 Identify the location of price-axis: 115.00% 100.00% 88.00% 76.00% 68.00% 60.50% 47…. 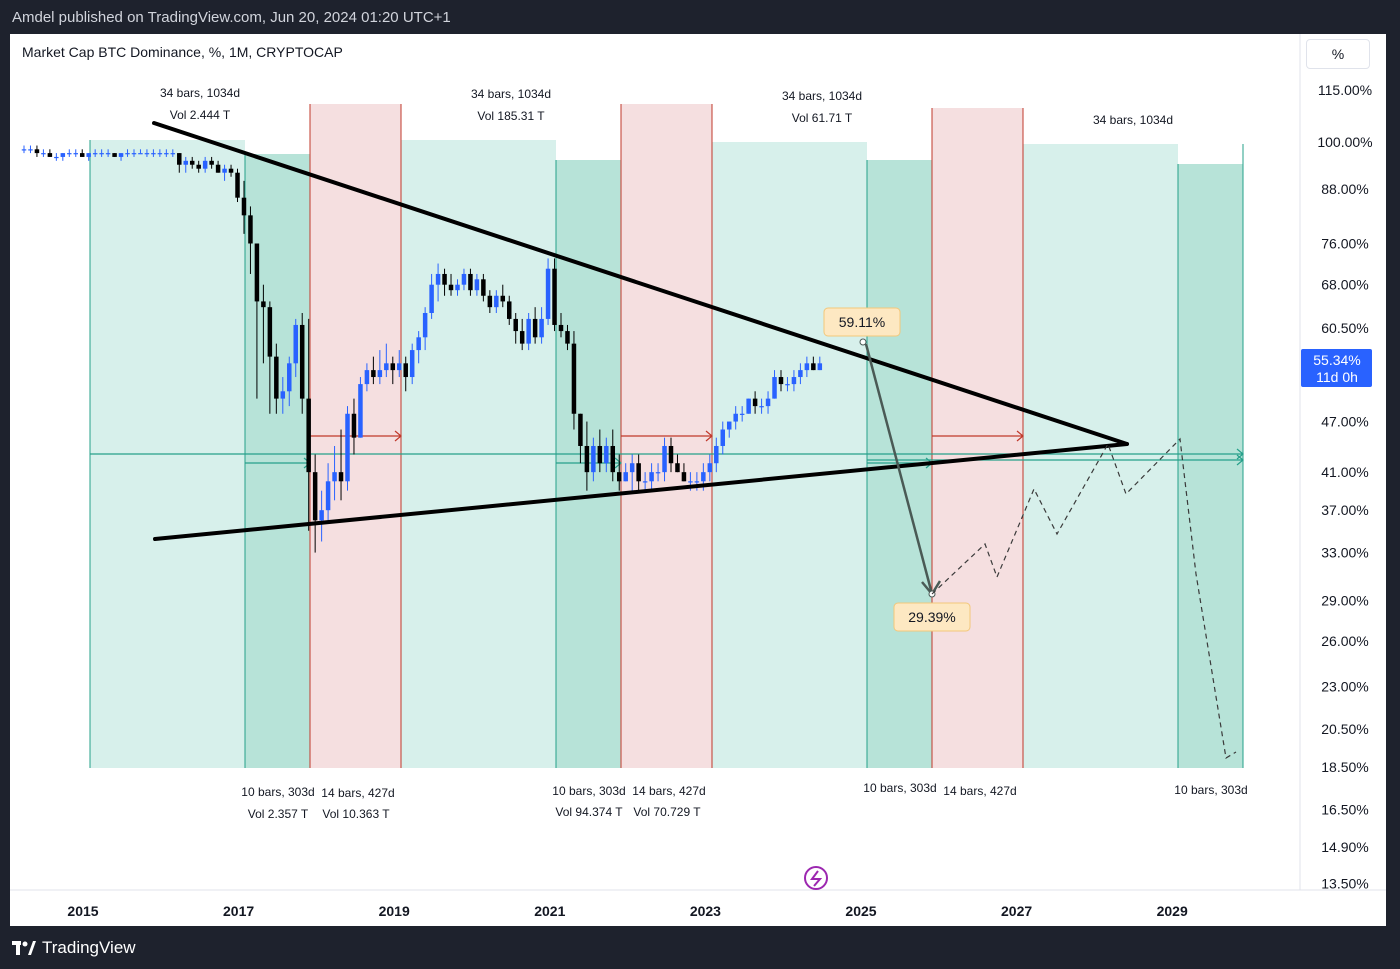
(1342, 463).